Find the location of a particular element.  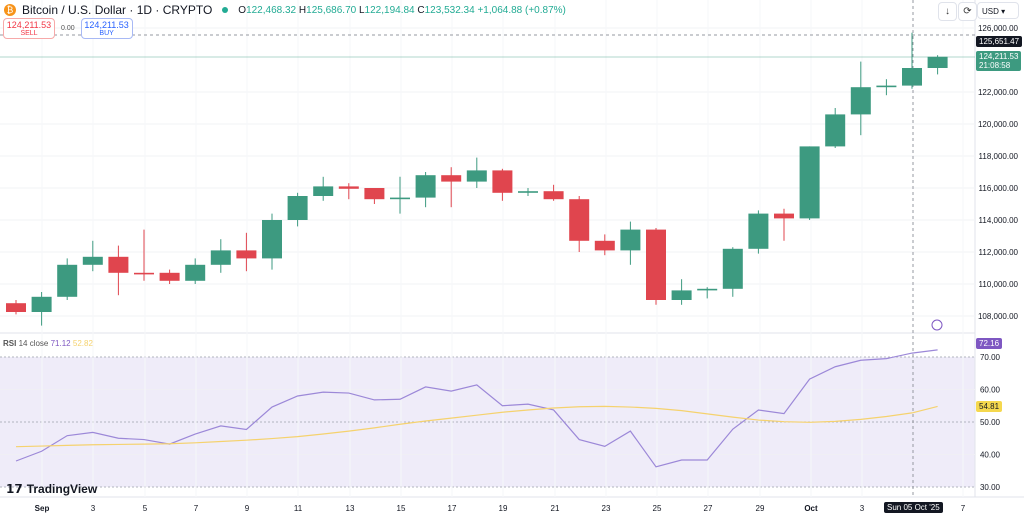

spread: 0.00 is located at coordinates (68, 28).